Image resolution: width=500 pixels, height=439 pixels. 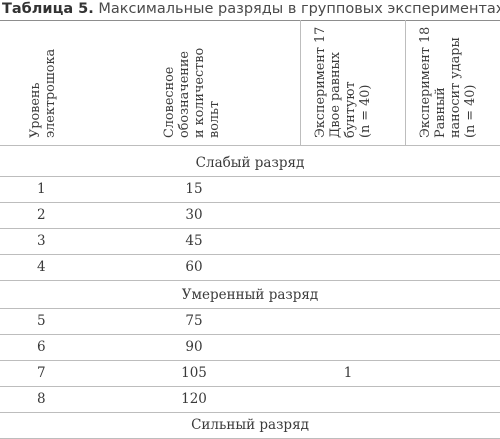 I want to click on cell-level: 4, so click(x=41, y=267).